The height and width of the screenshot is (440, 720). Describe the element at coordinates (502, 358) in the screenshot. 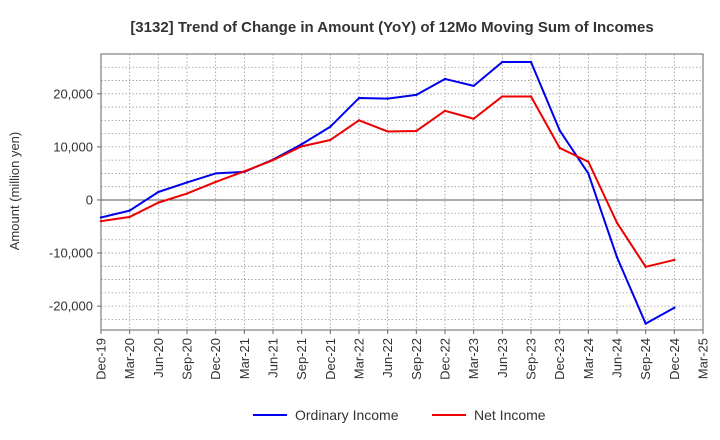

I see `x-tick-label: Jun-23` at that location.